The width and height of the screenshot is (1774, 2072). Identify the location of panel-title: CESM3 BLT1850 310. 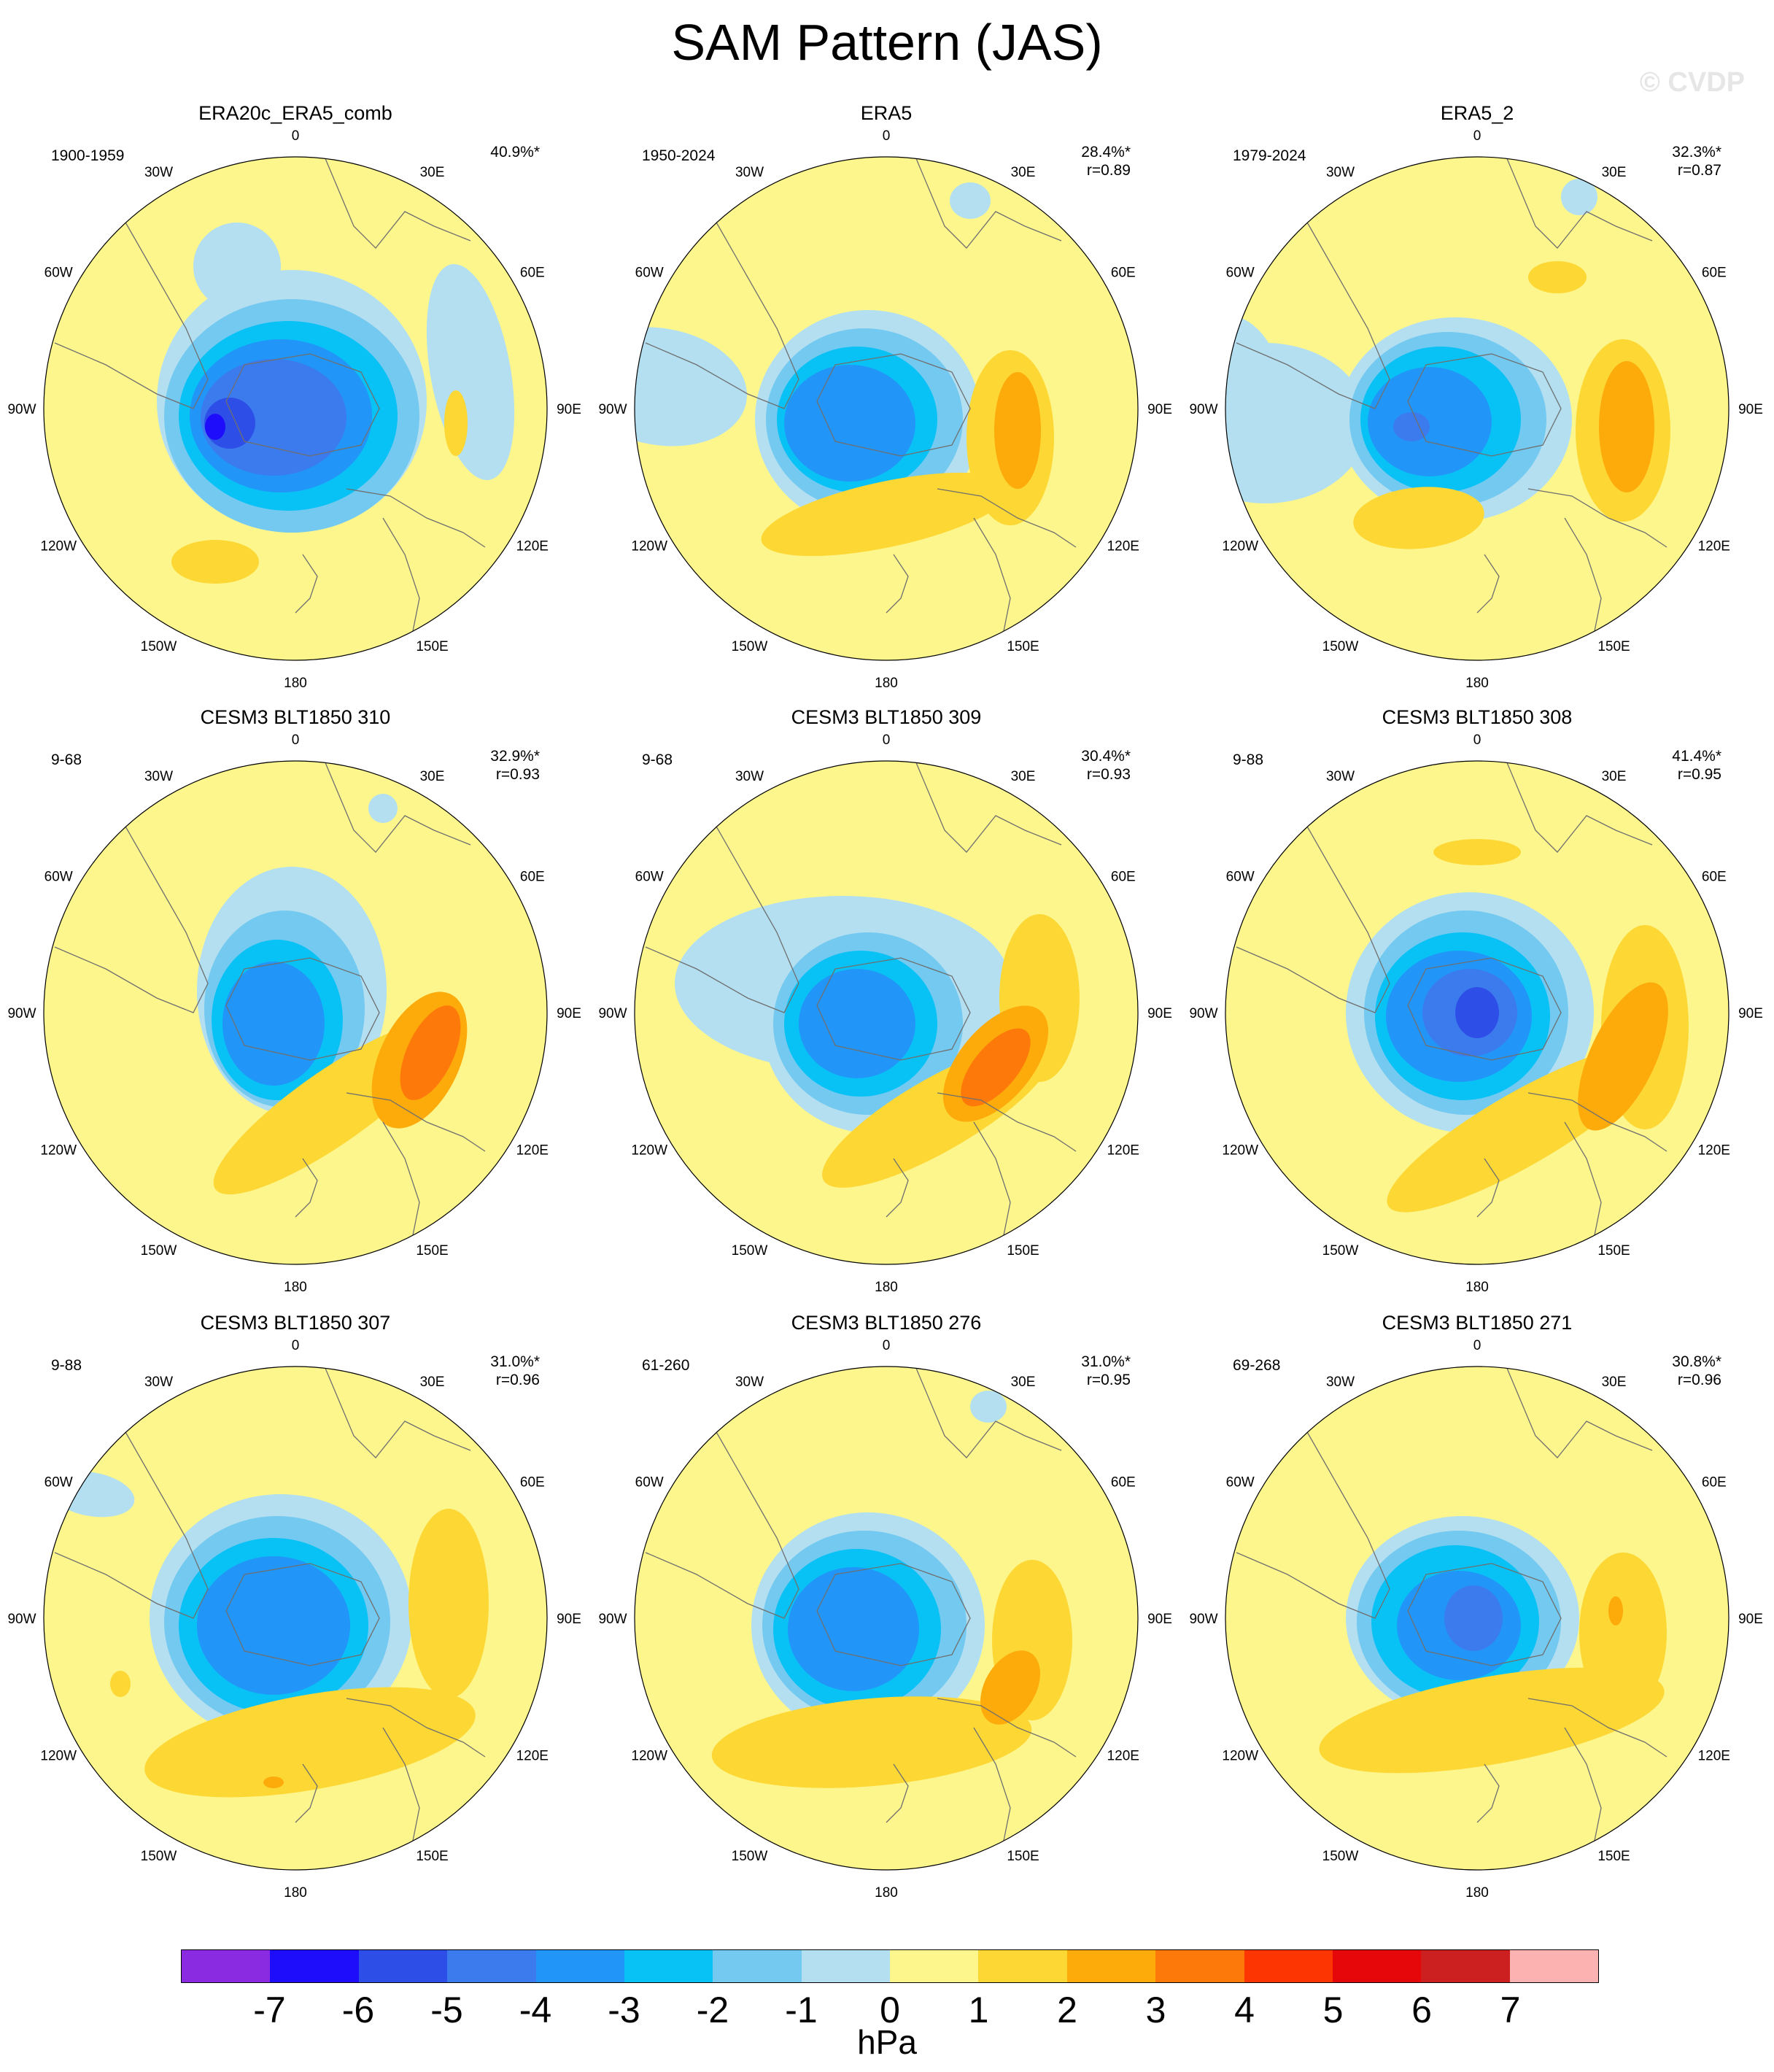
(295, 717).